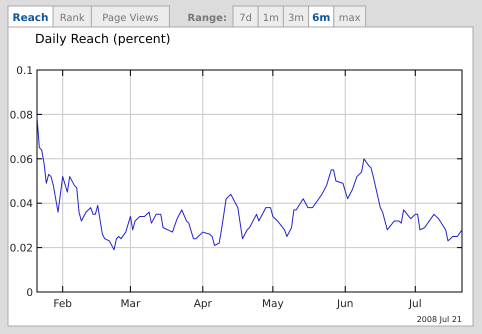 The image size is (482, 334). What do you see at coordinates (30, 18) in the screenshot?
I see `text: Reach` at bounding box center [30, 18].